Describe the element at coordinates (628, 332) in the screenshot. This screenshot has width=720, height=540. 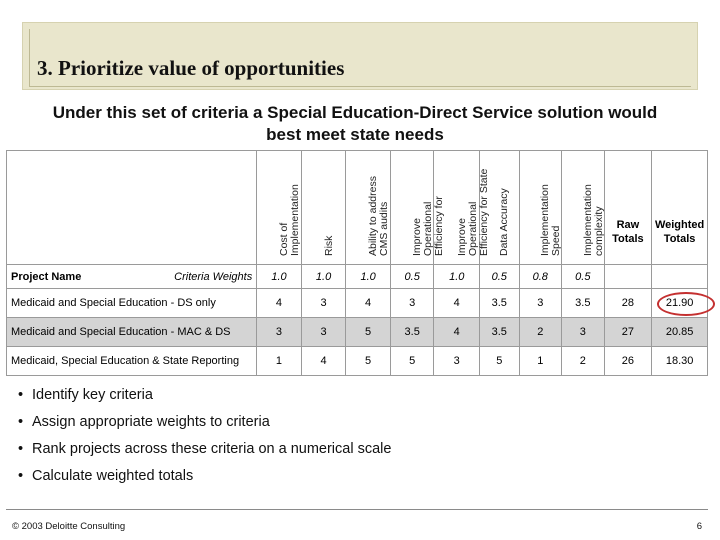
I see `raw-total-cell: 27` at that location.